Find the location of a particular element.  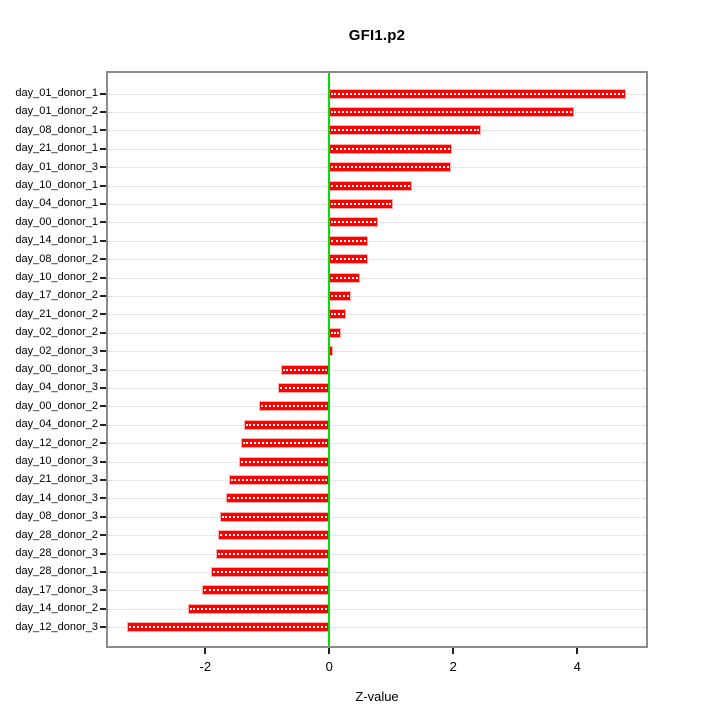

y-axis-label: day_01_donor_2 is located at coordinates (56, 111).